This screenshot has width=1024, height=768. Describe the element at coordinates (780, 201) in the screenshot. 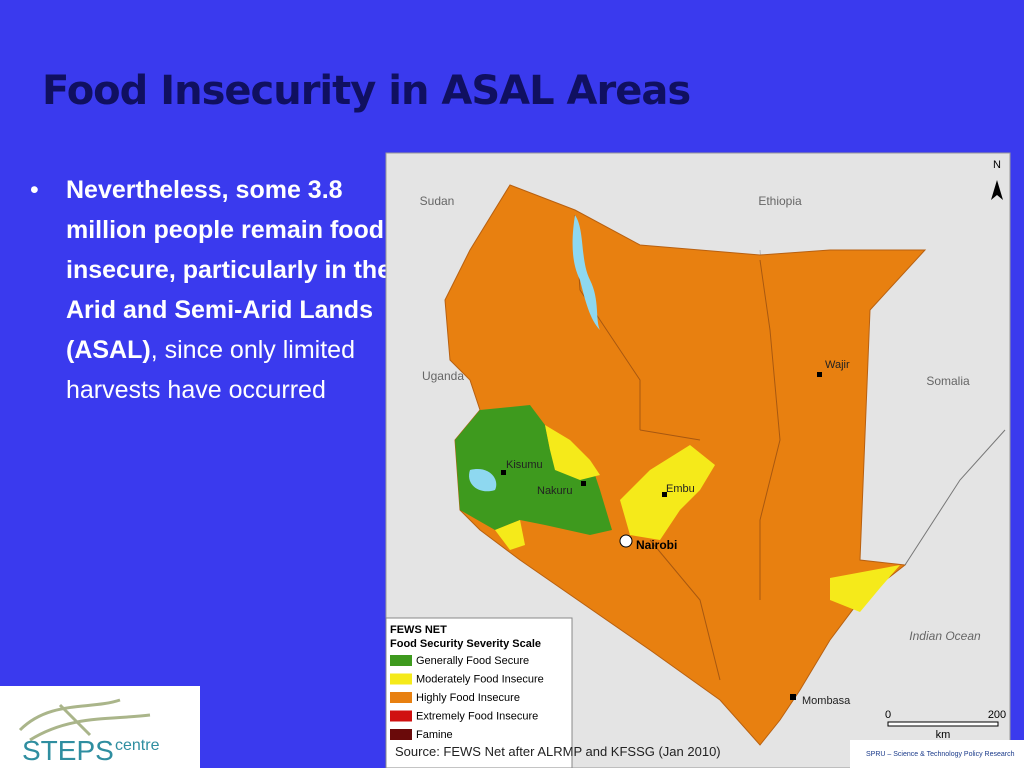

I see `country-label: Ethiopia` at that location.